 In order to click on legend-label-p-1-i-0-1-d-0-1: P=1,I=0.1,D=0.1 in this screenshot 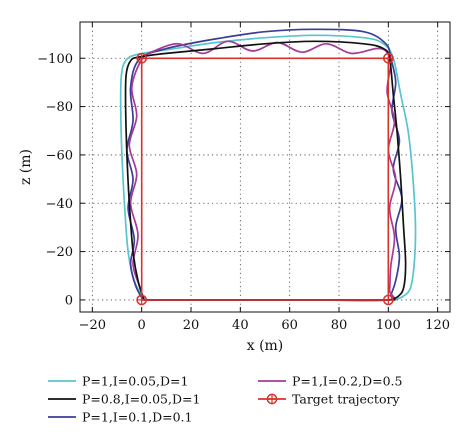, I will do `click(137, 417)`.